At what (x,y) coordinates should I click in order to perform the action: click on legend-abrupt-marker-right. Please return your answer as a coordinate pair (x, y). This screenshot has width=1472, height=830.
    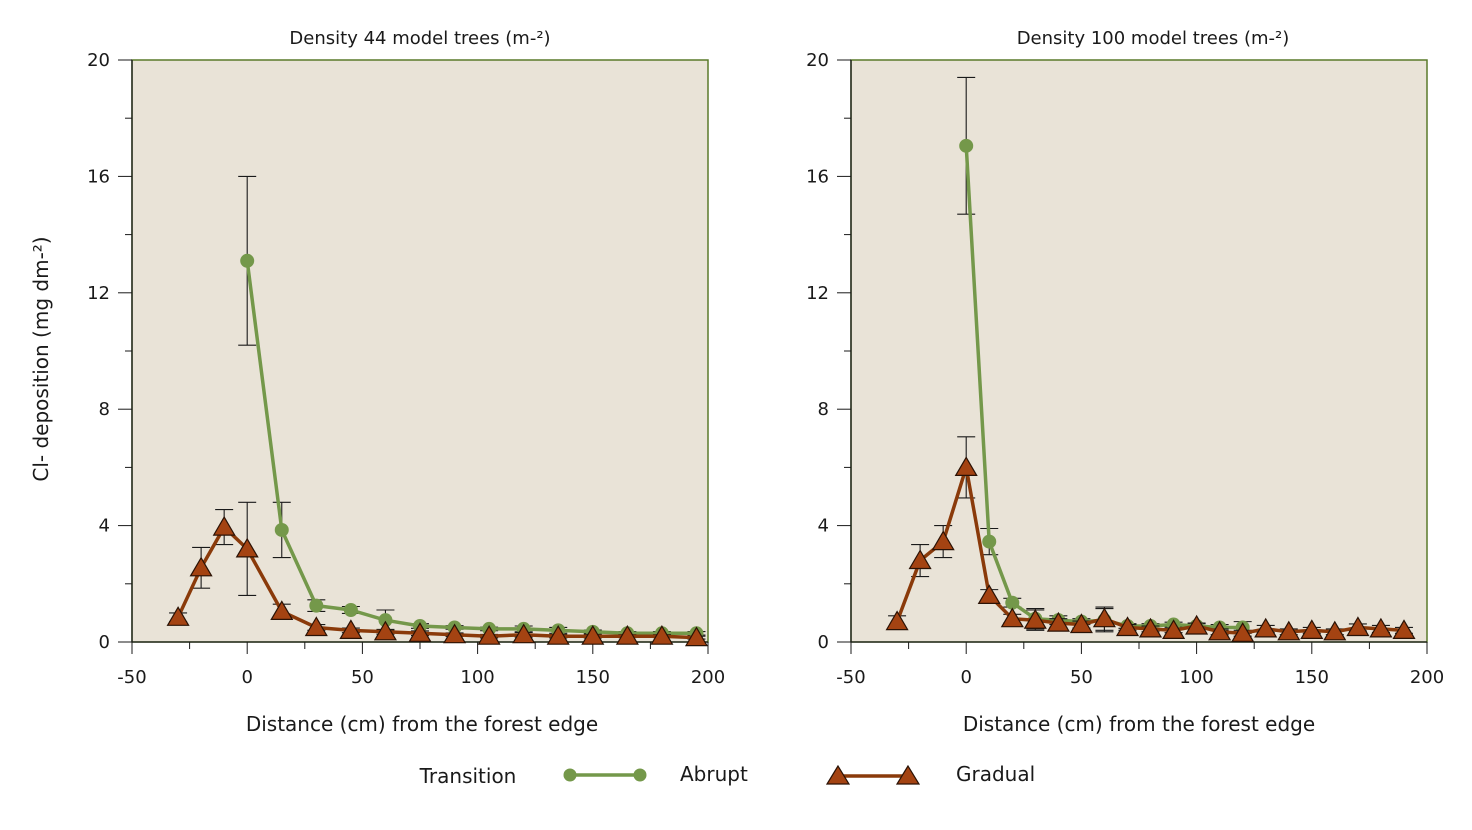
    Looking at the image, I should click on (640, 775).